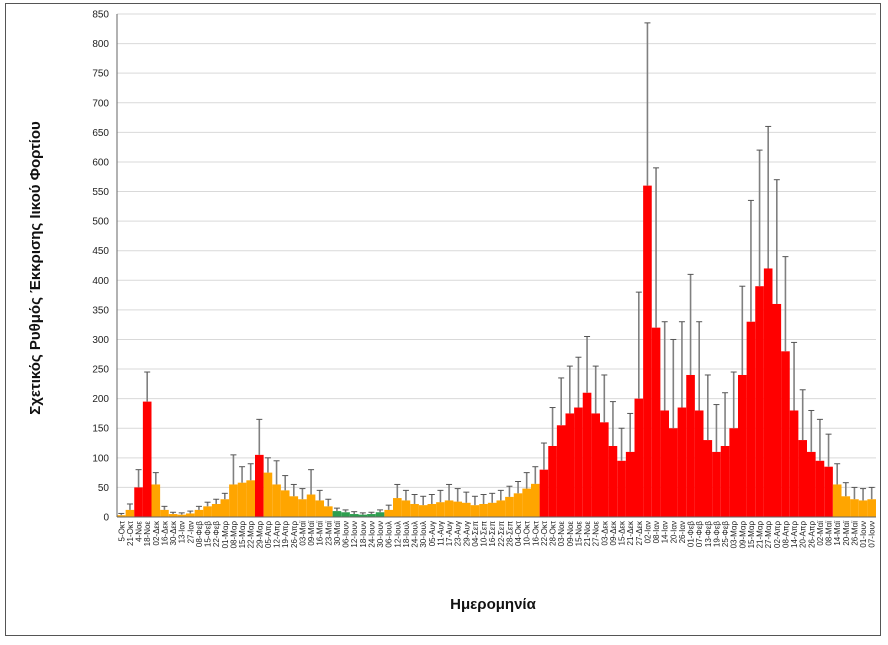  What do you see at coordinates (432, 533) in the screenshot?
I see `x-tick-label: 05-Αυγ` at bounding box center [432, 533].